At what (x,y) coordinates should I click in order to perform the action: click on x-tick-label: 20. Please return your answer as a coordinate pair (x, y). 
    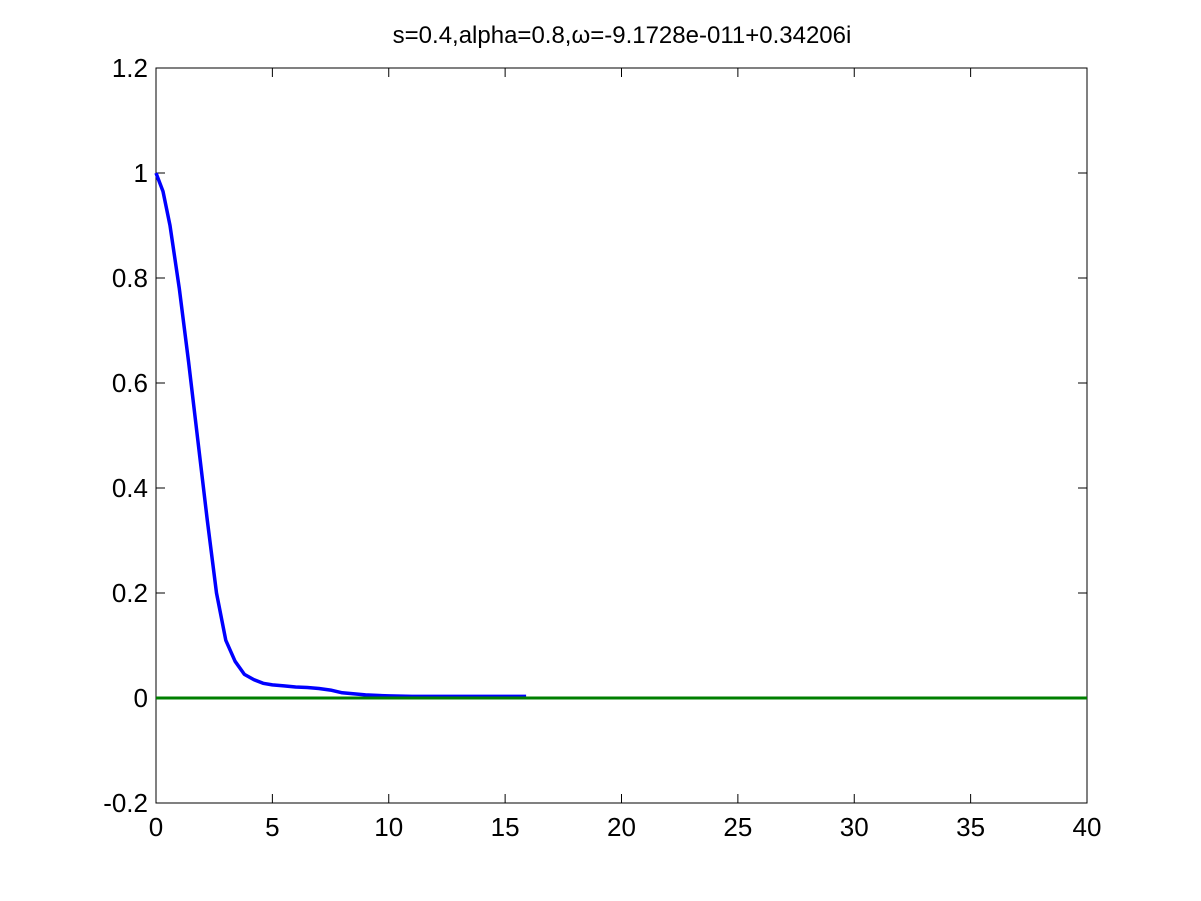
    Looking at the image, I should click on (621, 827).